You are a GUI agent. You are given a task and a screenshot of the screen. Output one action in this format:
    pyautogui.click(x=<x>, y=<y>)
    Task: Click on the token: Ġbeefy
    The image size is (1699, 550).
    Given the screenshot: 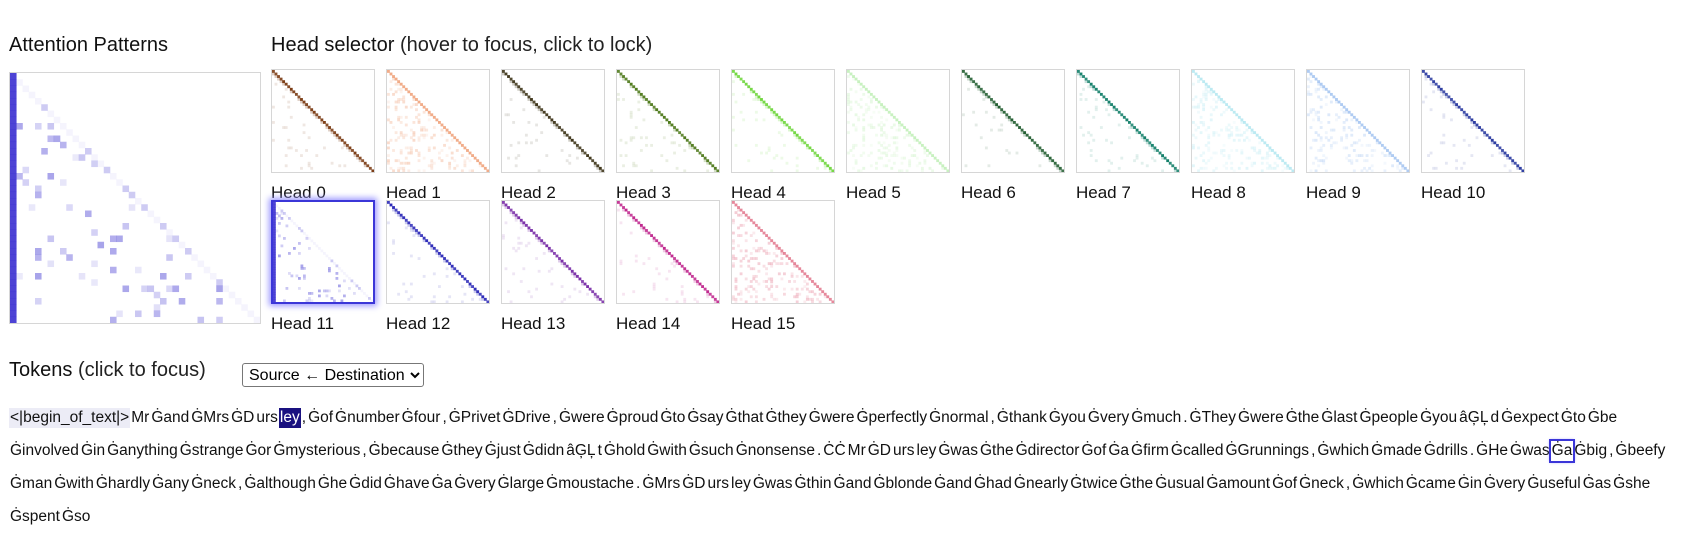 What is the action you would take?
    pyautogui.click(x=1640, y=450)
    